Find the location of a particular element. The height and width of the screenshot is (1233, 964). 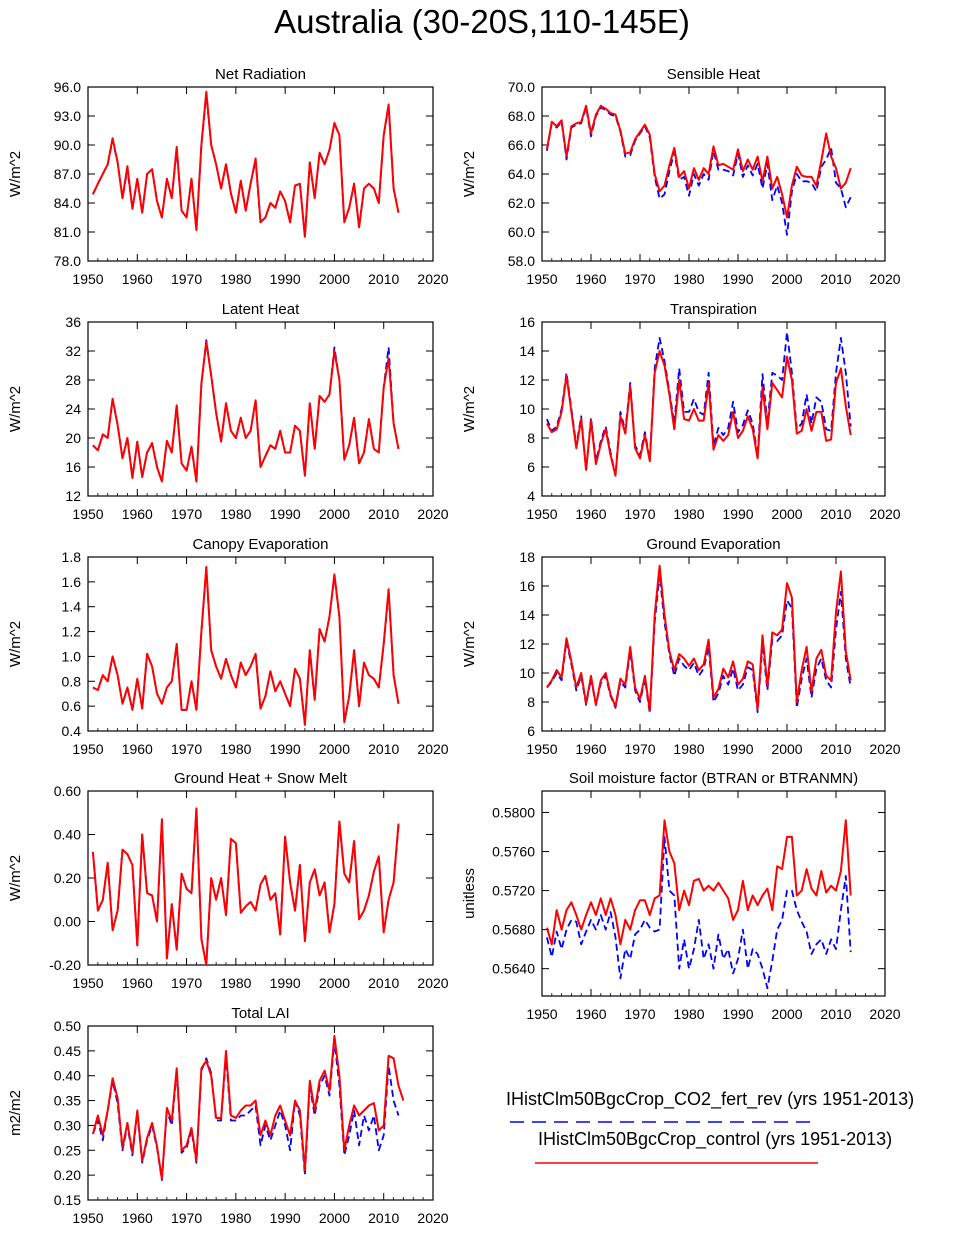

y-tick-label: 14 is located at coordinates (527, 351).